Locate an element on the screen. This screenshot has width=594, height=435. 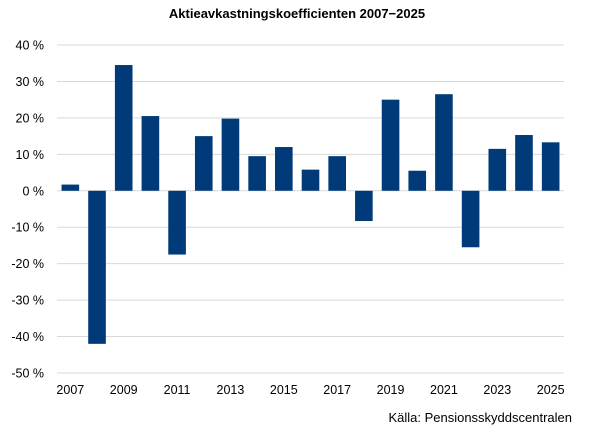
x-tick-label: 2023 is located at coordinates (497, 390).